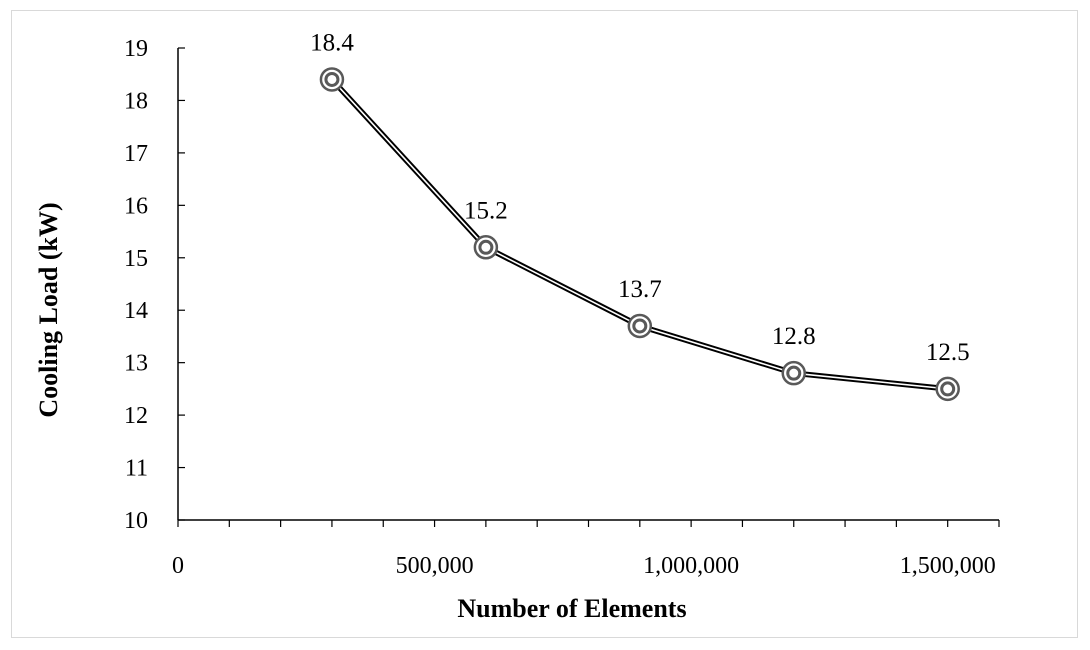  I want to click on data-label: 18.4, so click(332, 42).